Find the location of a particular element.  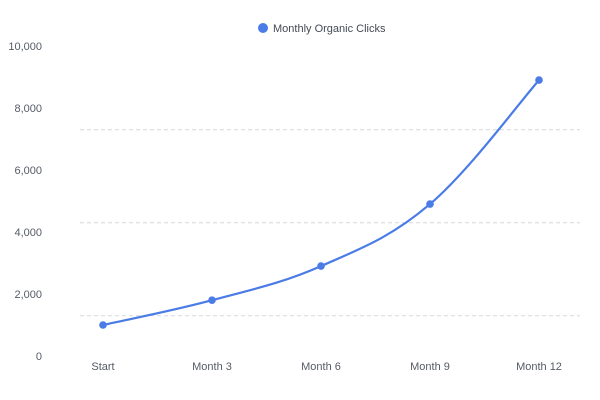

data-point-start is located at coordinates (103, 325).